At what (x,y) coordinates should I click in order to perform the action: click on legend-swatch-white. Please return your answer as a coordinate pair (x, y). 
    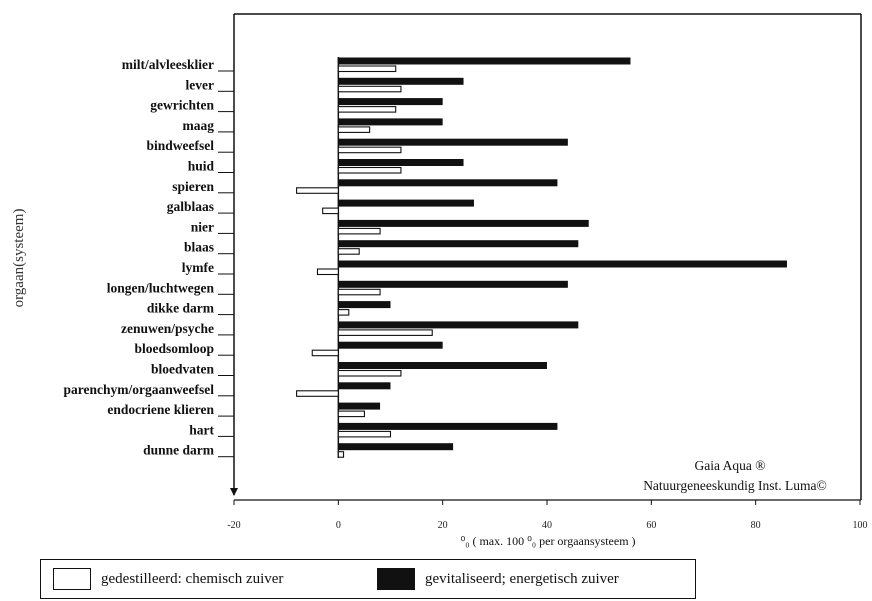
    Looking at the image, I should click on (72, 579).